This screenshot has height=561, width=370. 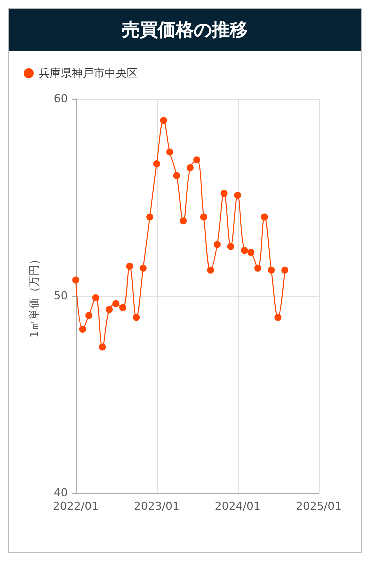 I want to click on chart-title: 売買価格の推移, so click(x=185, y=30).